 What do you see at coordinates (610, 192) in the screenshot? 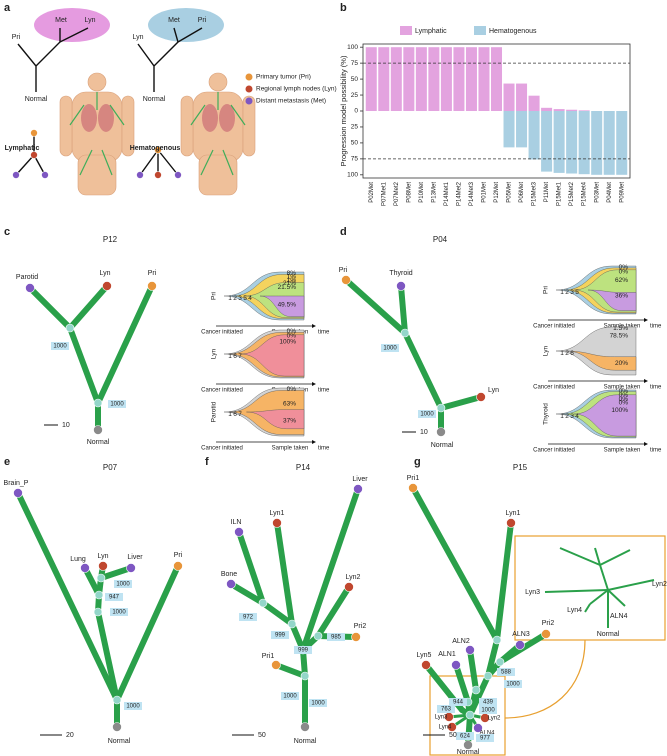
I see `x-tick-label: P04Met` at bounding box center [610, 192].